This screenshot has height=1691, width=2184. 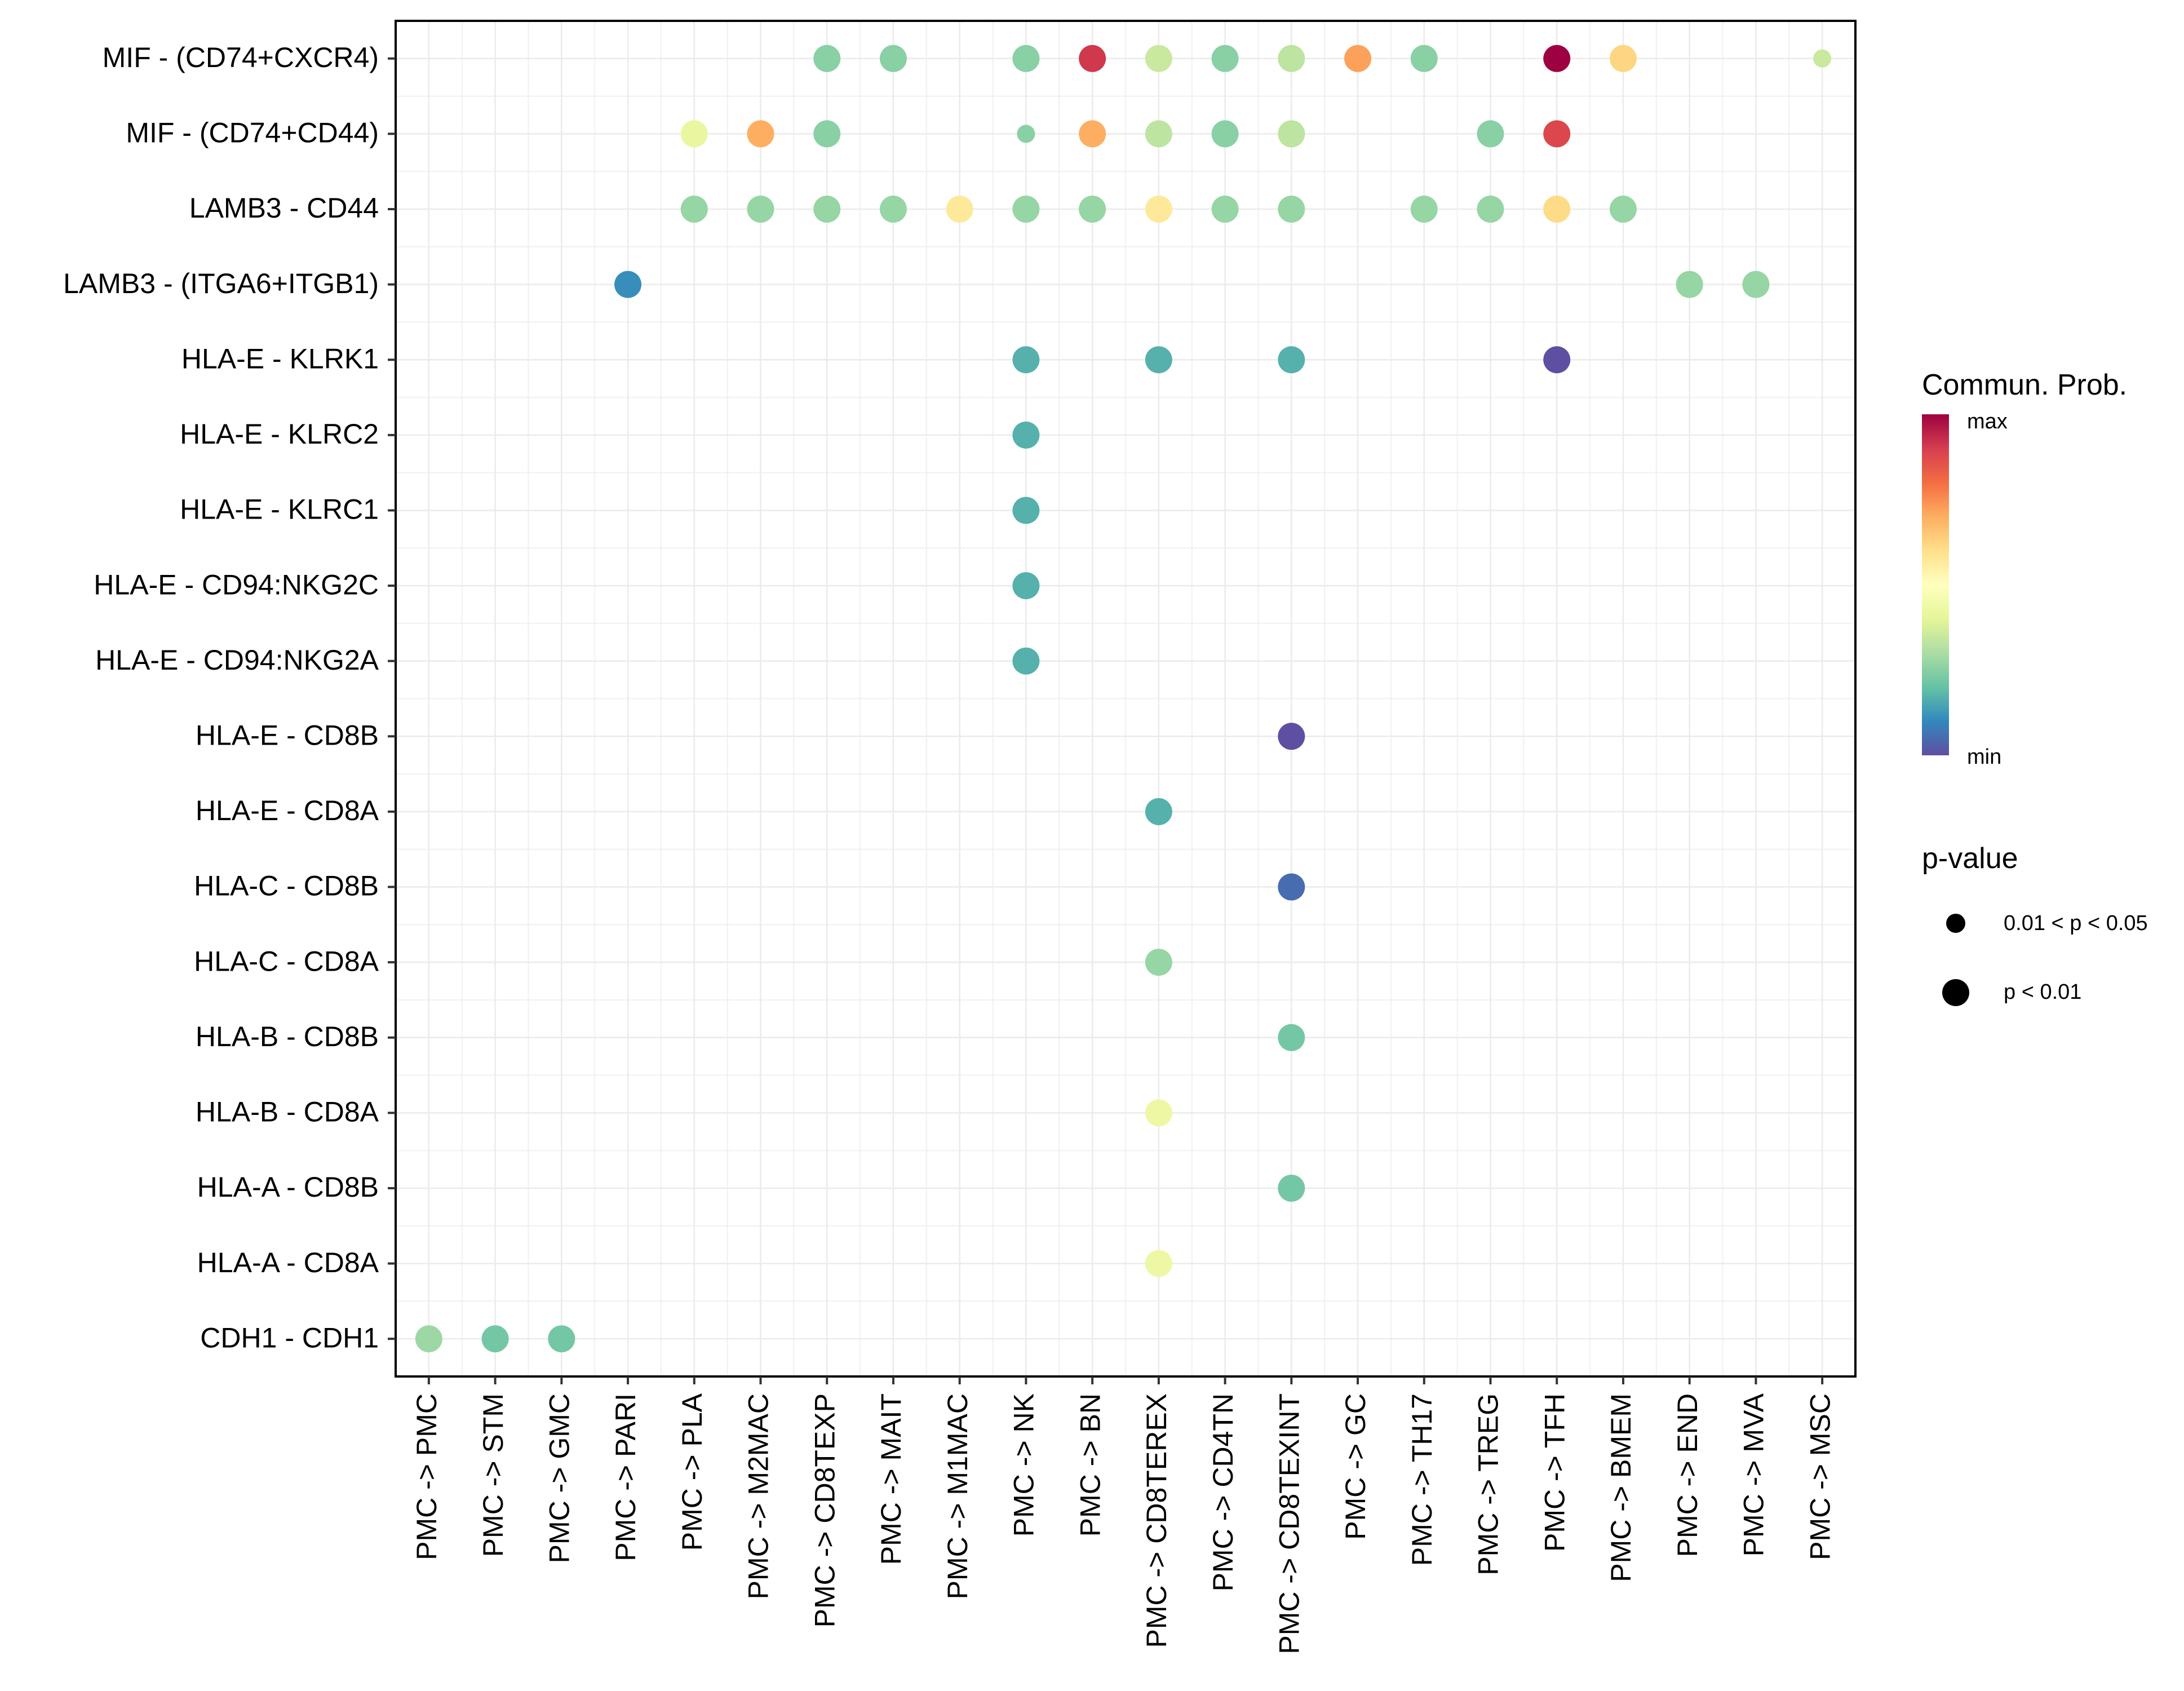 I want to click on x-tick-label: PMC -> CD8TEREX, so click(x=1156, y=1520).